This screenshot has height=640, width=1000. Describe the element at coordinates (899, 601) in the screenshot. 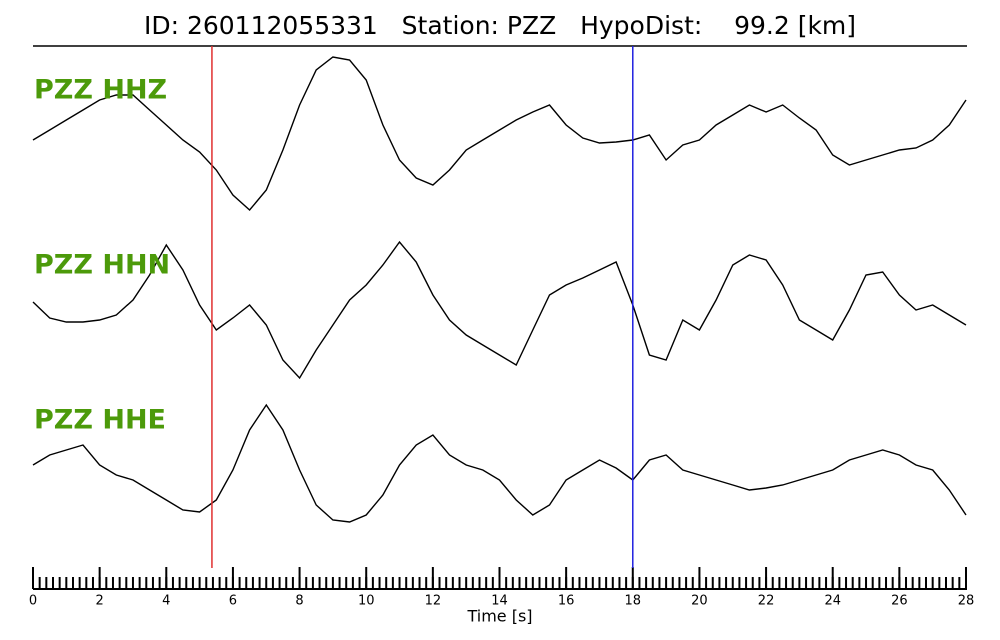

I see `x-tick-label: 26` at that location.